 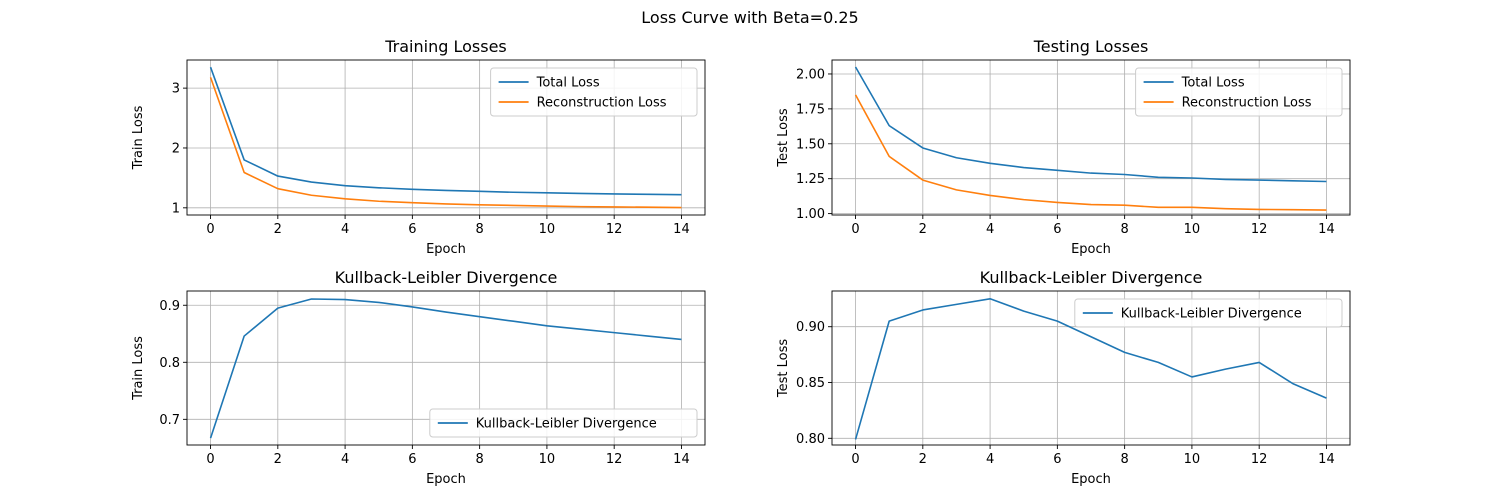 What do you see at coordinates (810, 144) in the screenshot?
I see `y-tick-label: 1.50` at bounding box center [810, 144].